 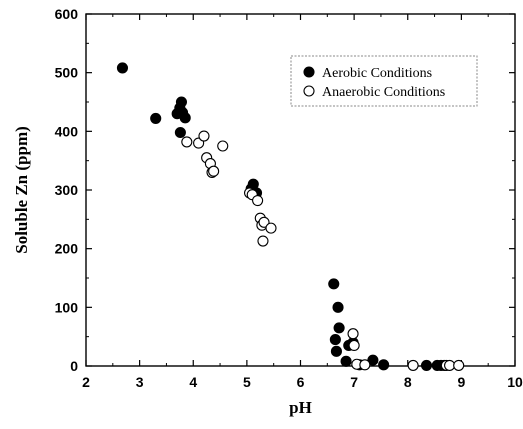 What do you see at coordinates (67, 14) in the screenshot?
I see `y-tick-label: 600` at bounding box center [67, 14].